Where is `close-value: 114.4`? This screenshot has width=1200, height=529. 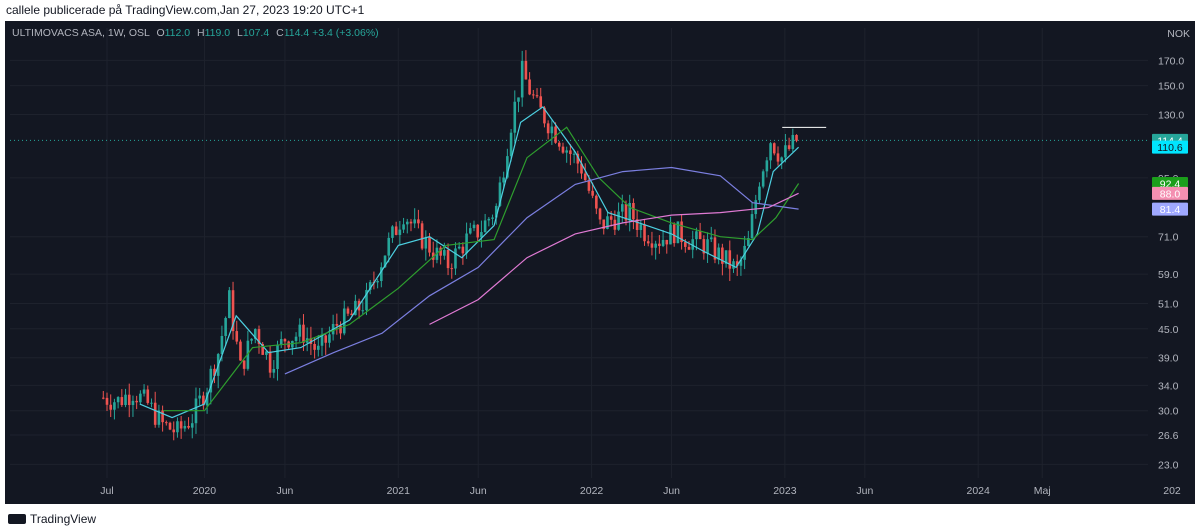
close-value: 114.4 is located at coordinates (296, 33).